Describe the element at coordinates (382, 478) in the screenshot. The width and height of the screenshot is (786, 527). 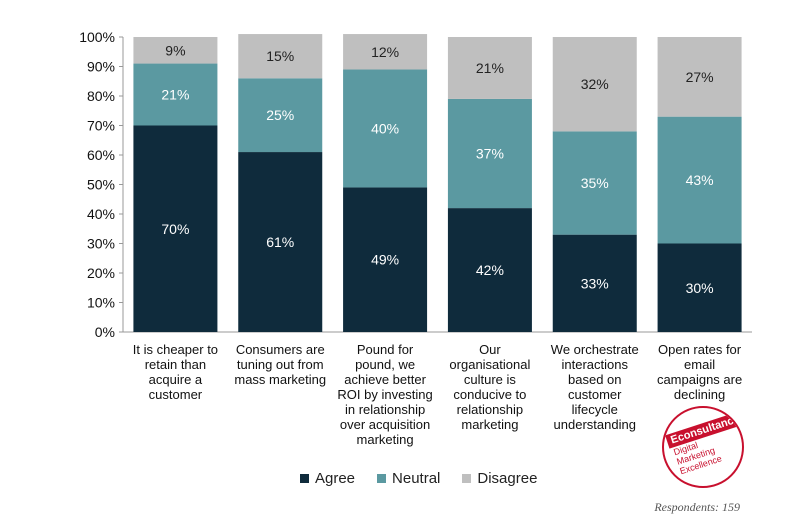
I see `legend-swatch-neutral` at that location.